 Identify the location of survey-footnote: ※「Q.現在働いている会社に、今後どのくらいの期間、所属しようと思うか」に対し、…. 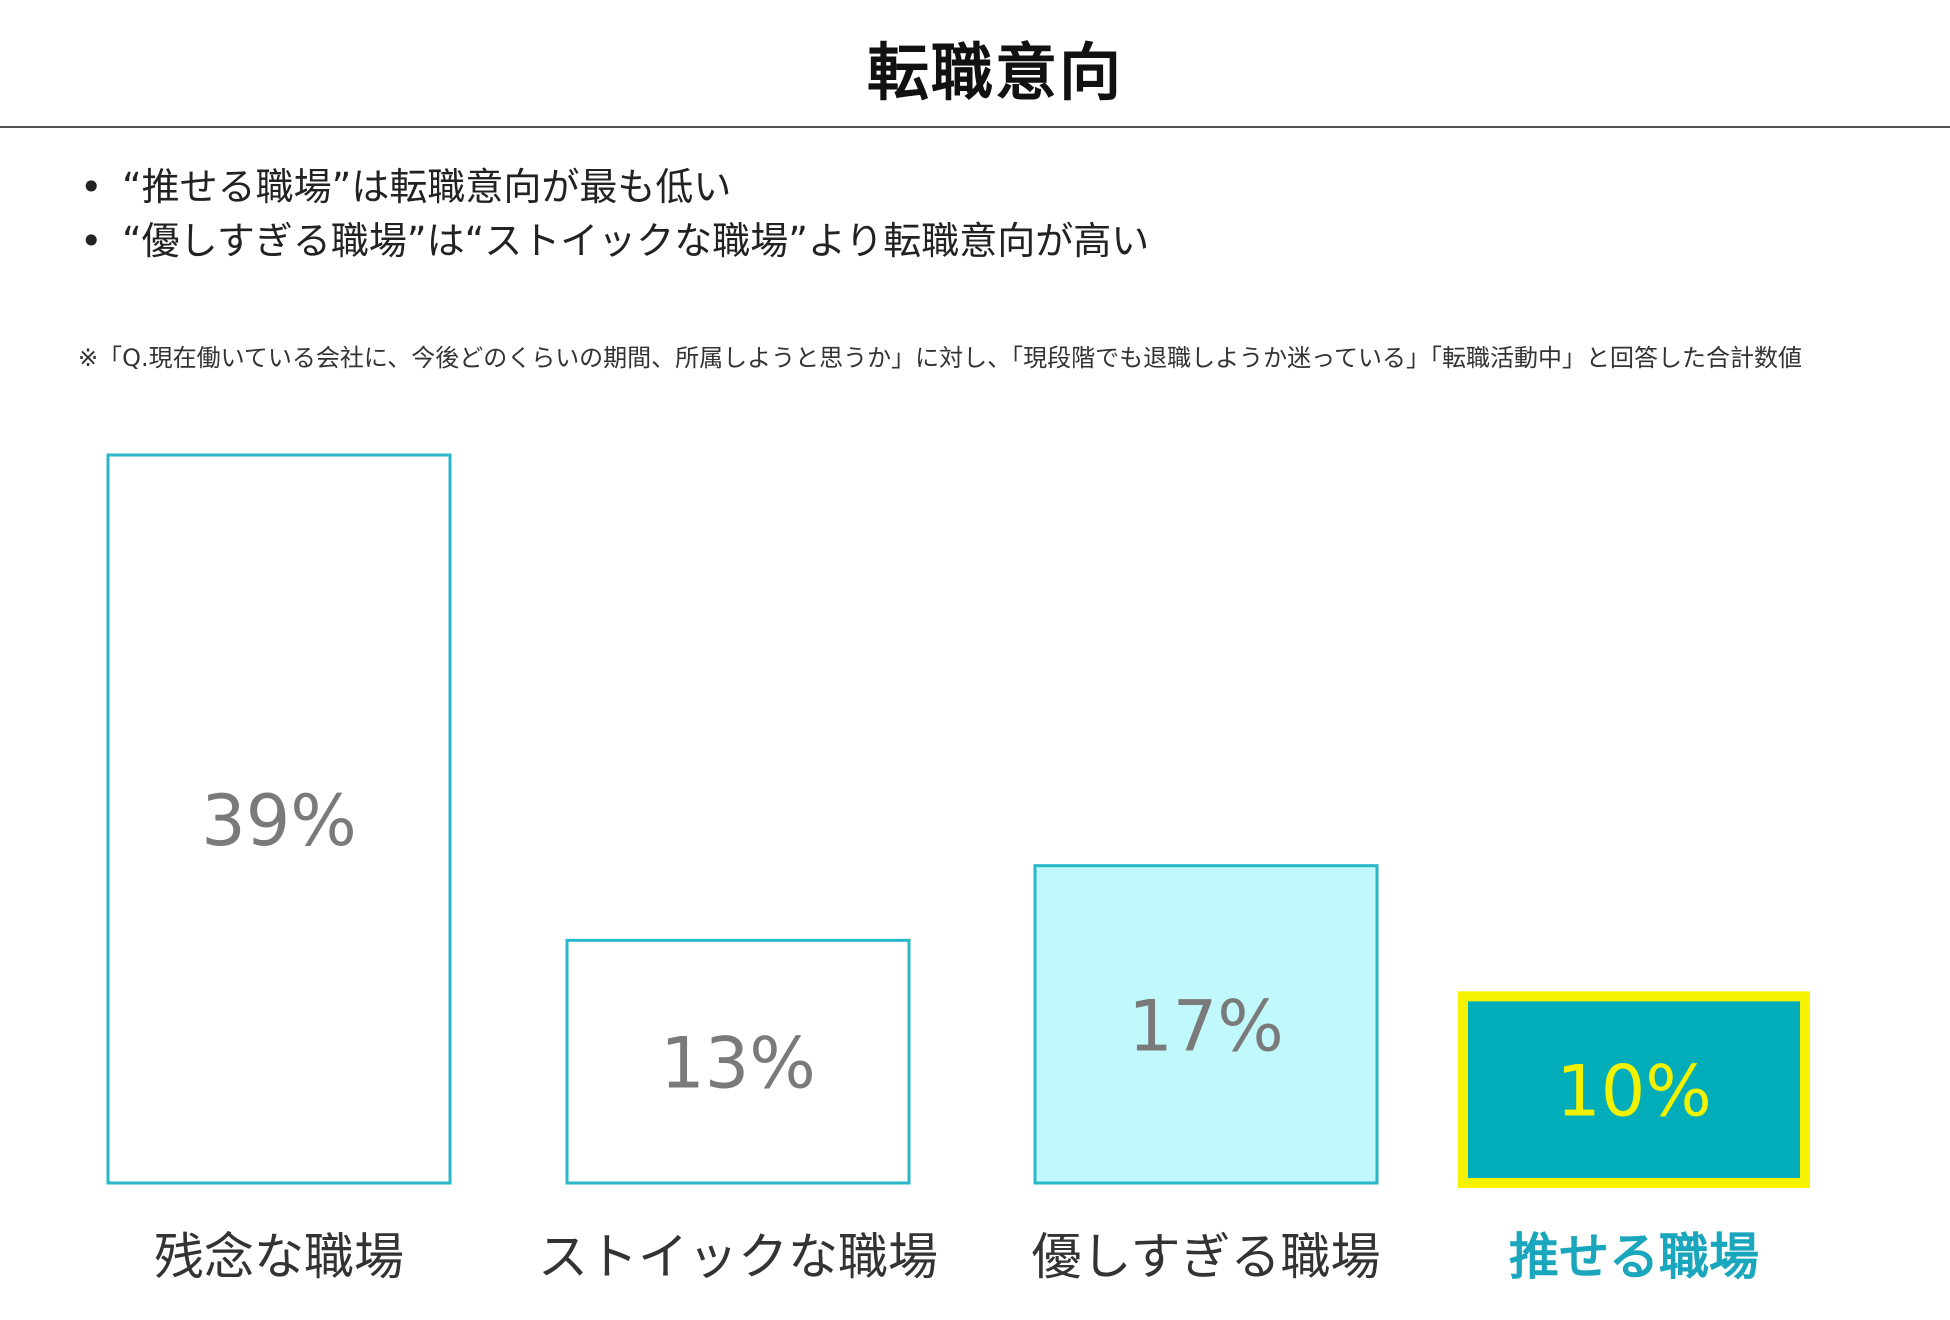
(940, 358).